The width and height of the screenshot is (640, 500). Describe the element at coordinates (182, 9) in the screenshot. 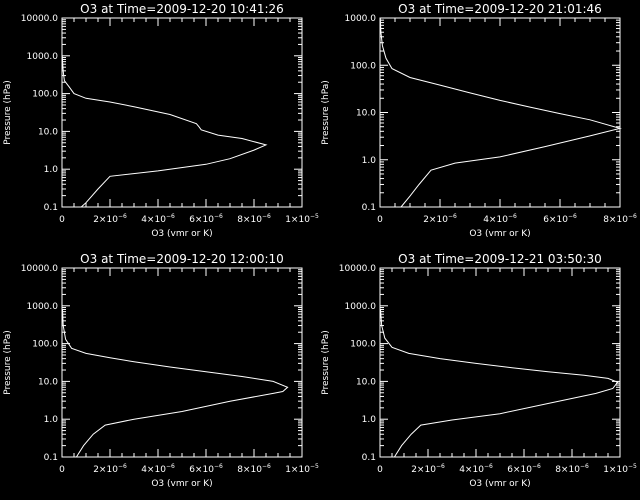

I see `chart-title: O3 at Time=2009-12-20 10:41:26` at that location.